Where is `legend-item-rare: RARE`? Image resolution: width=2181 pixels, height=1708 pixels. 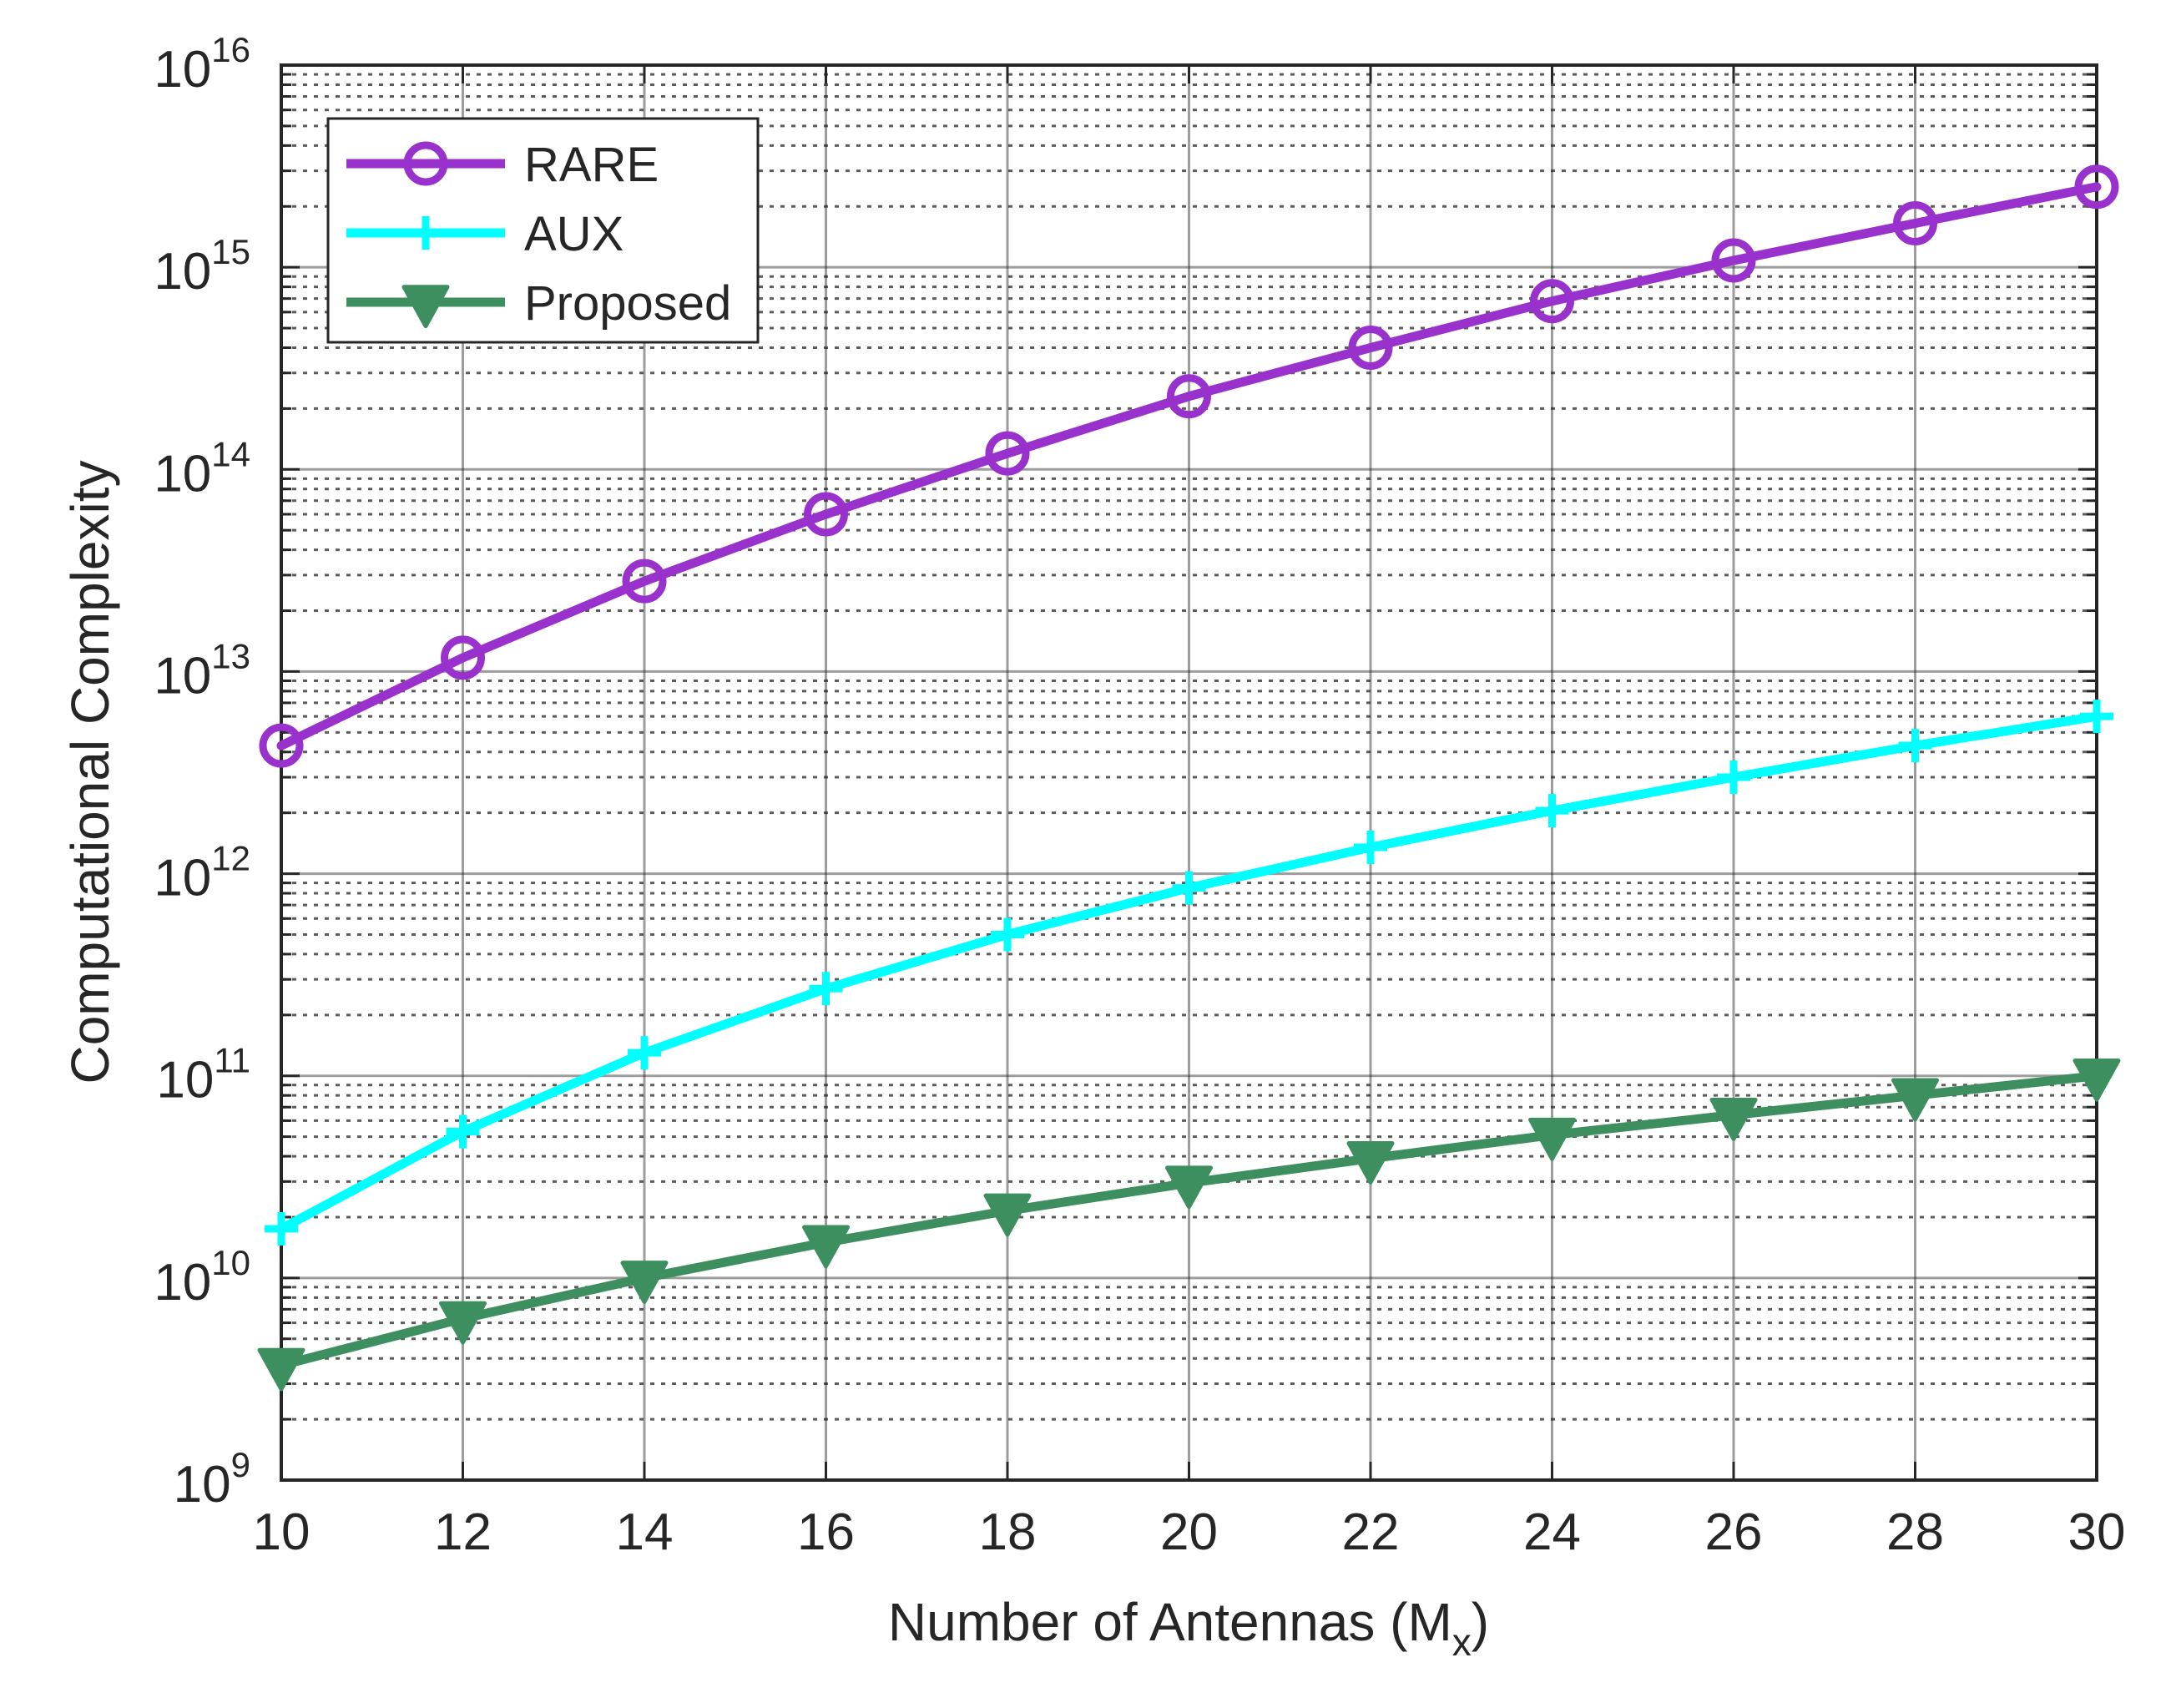
legend-item-rare: RARE is located at coordinates (502, 165).